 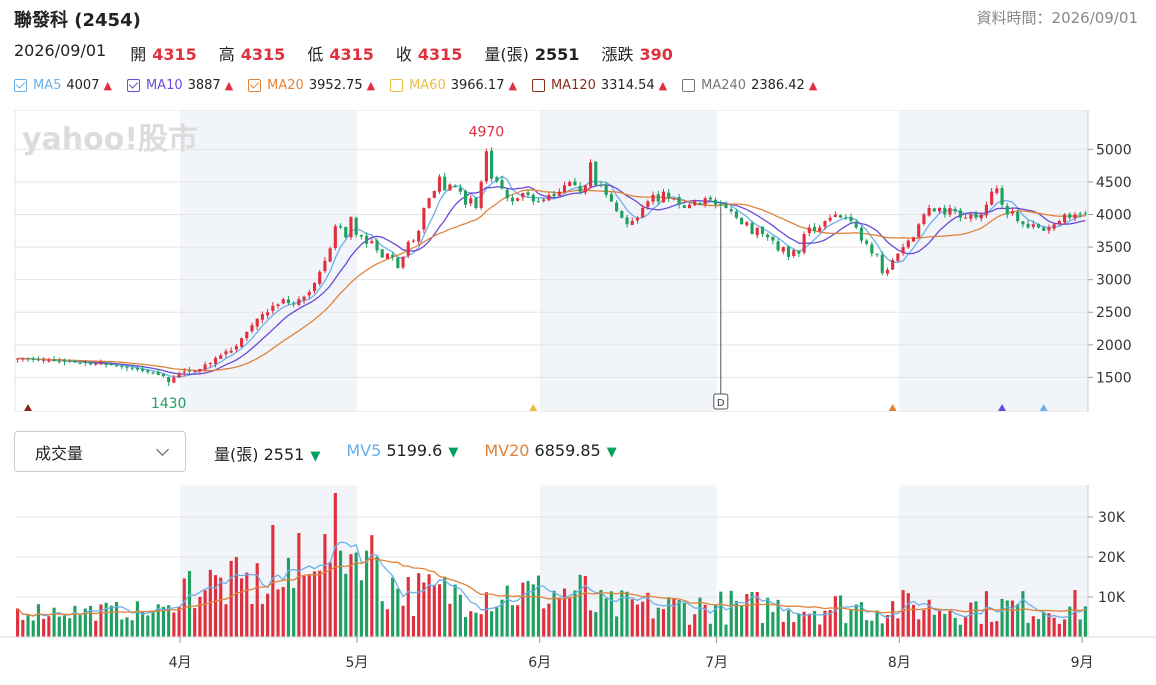 What do you see at coordinates (311, 85) in the screenshot?
I see `ma-legend-item-ma20: MA20 3952.75 ▲` at bounding box center [311, 85].